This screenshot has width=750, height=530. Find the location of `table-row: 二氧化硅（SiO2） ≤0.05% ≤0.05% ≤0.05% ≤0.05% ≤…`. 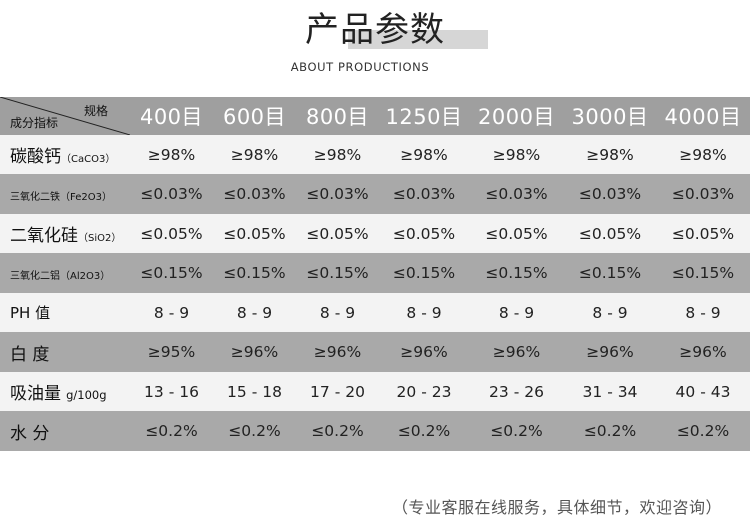

table-row: 二氧化硅（SiO2） ≤0.05% ≤0.05% ≤0.05% ≤0.05% ≤… is located at coordinates (375, 233).